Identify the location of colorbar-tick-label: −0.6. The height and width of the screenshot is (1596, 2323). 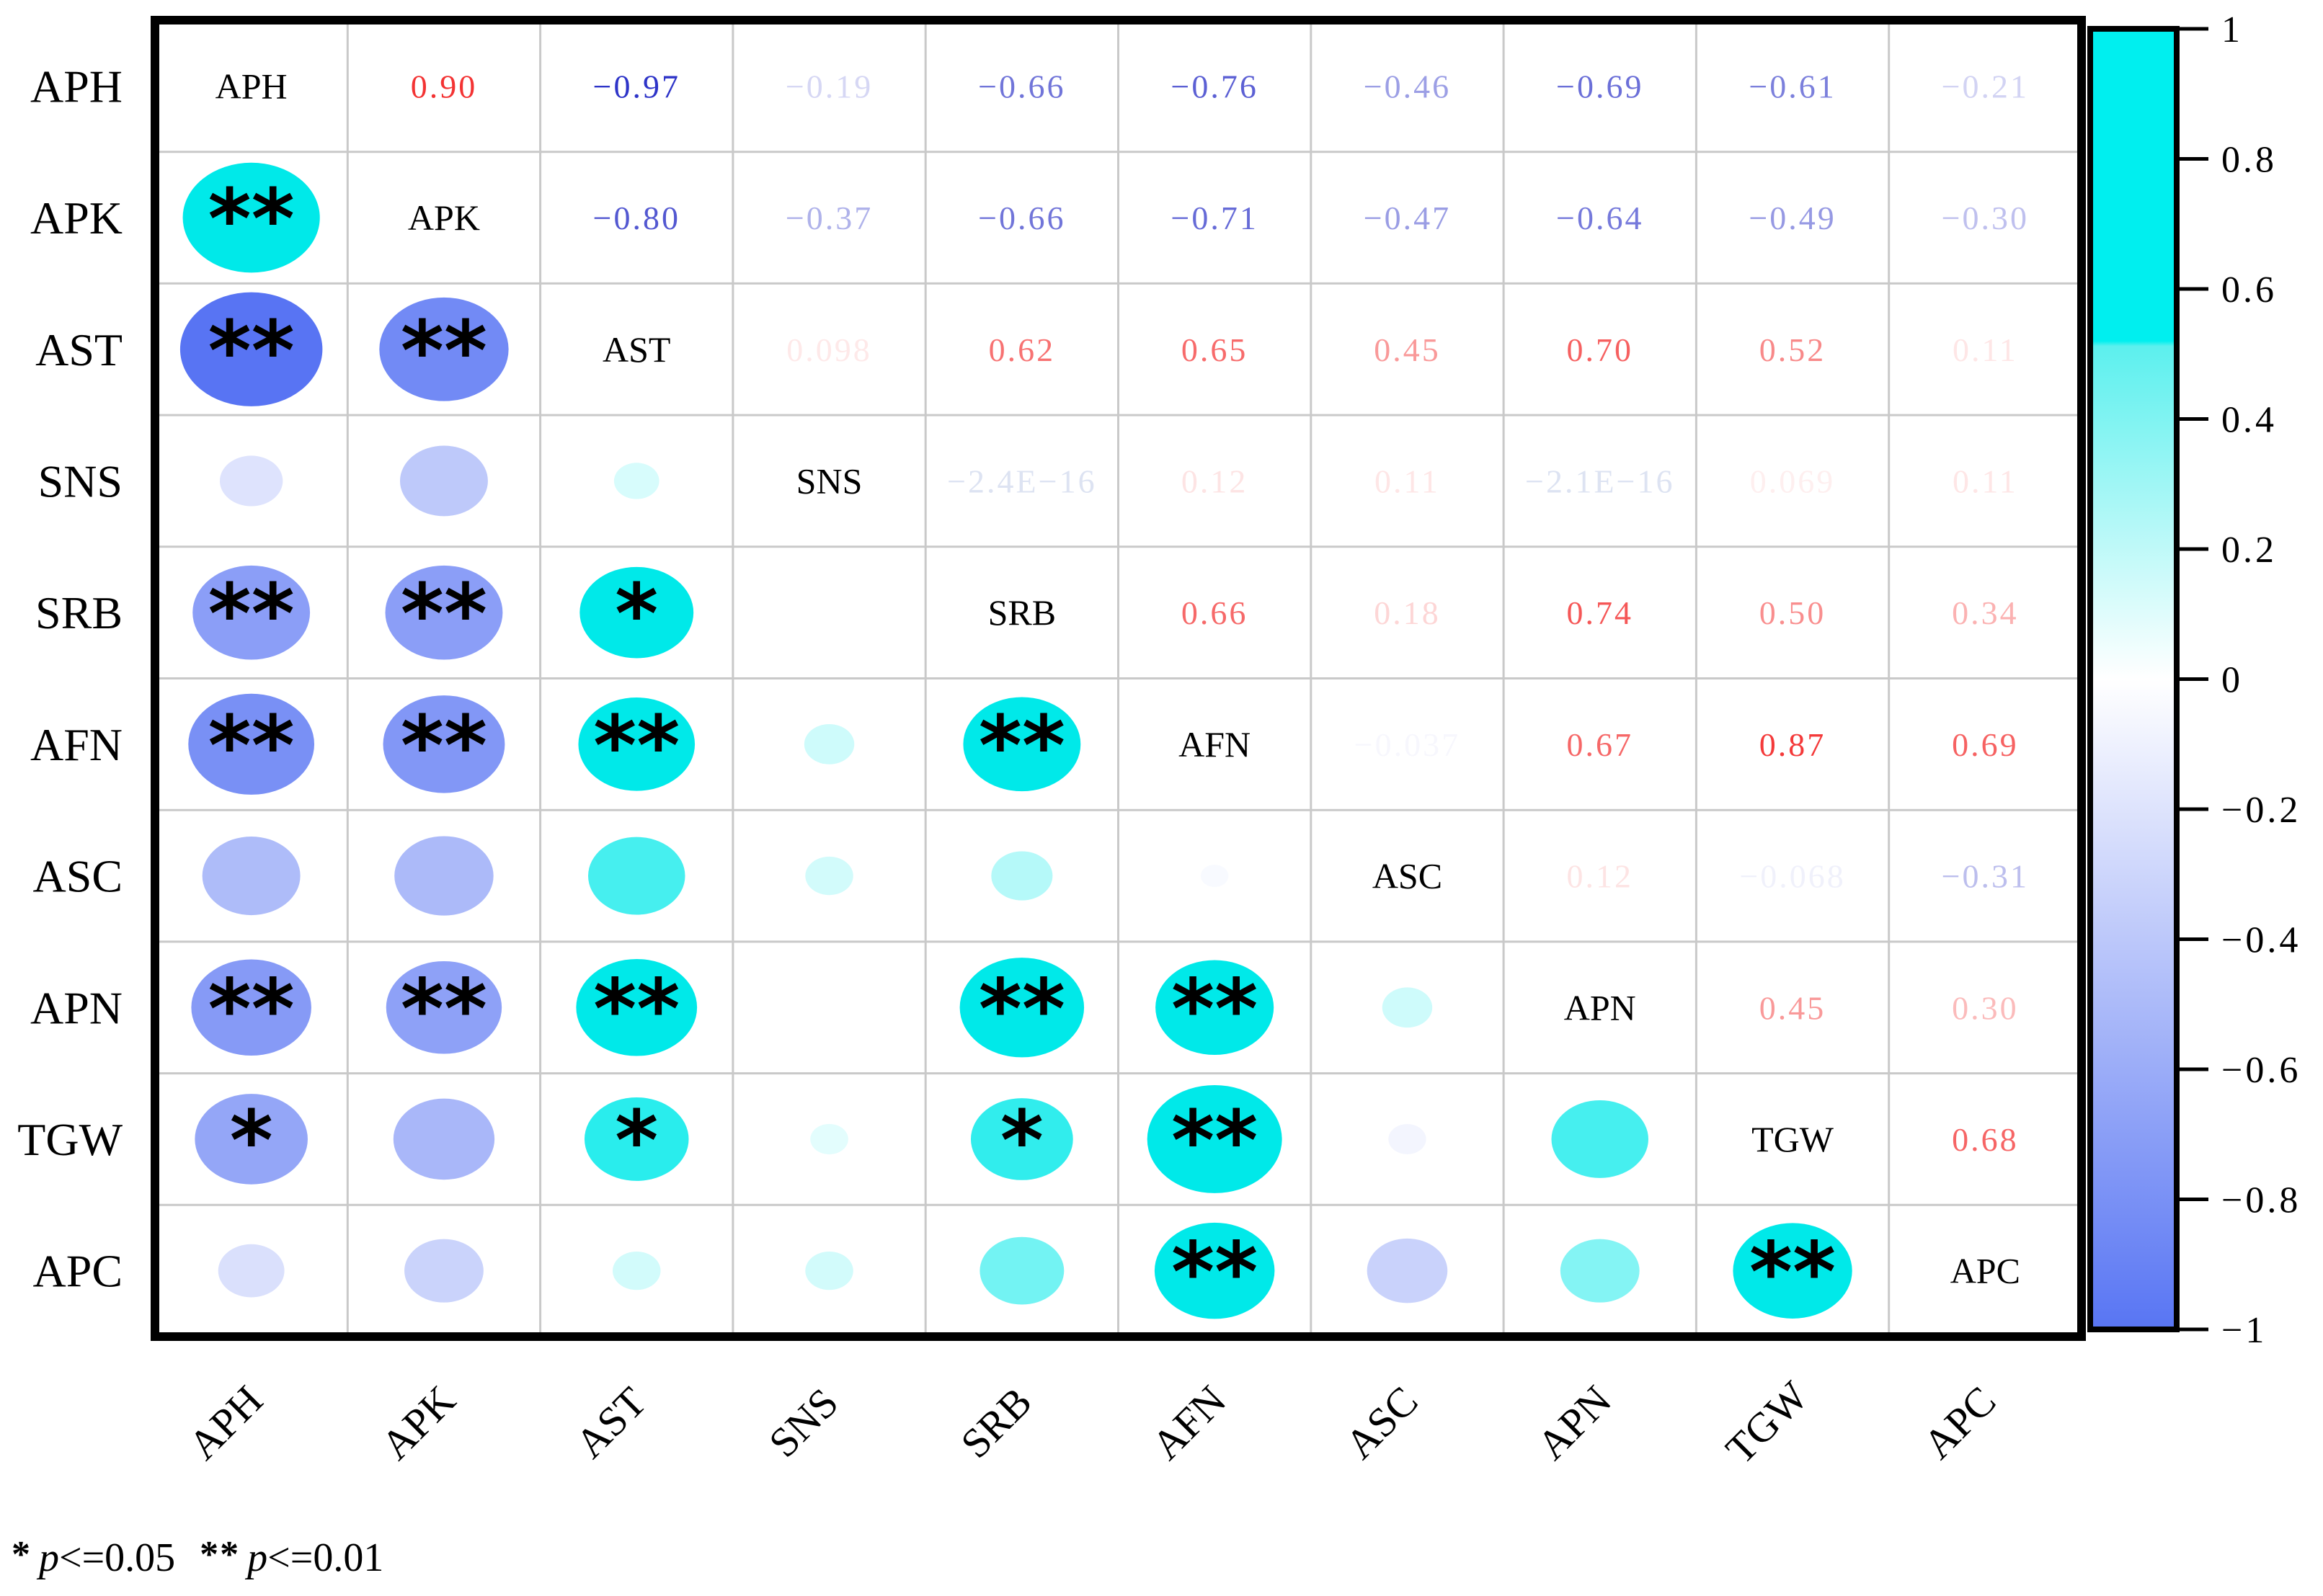
(2261, 1070).